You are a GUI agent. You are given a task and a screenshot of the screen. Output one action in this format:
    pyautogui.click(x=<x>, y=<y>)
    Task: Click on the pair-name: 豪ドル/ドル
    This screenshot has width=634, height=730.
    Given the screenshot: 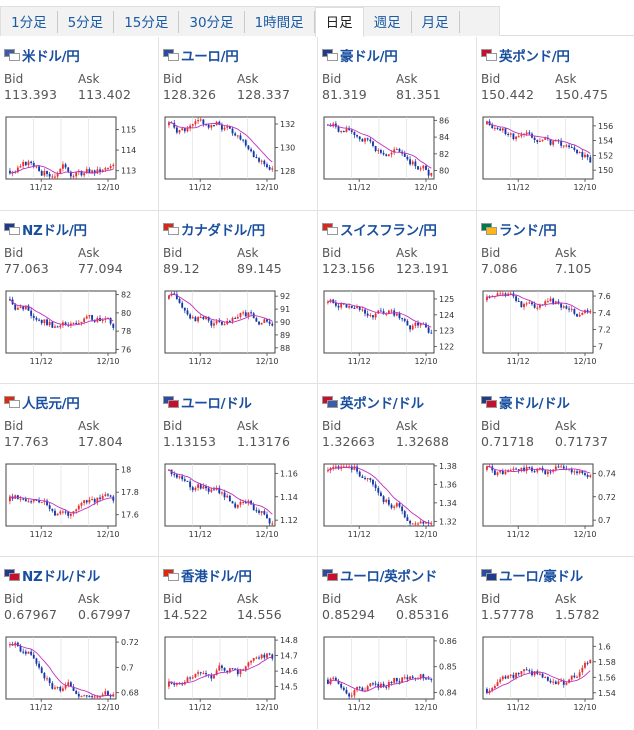 What is the action you would take?
    pyautogui.click(x=534, y=404)
    